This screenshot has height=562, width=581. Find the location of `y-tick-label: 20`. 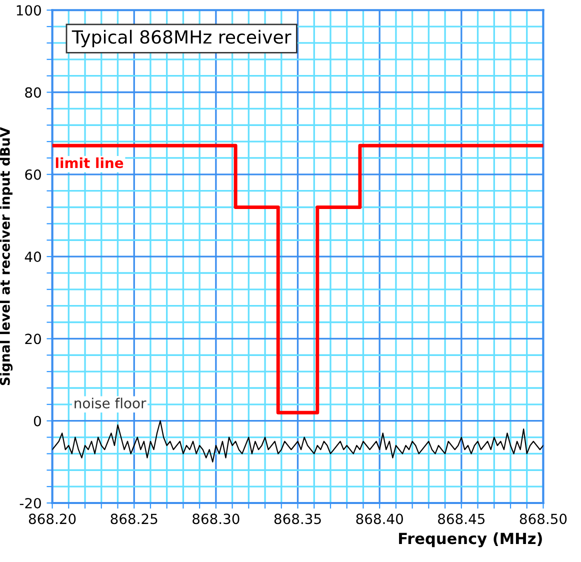

y-tick-label: 20 is located at coordinates (33, 339).